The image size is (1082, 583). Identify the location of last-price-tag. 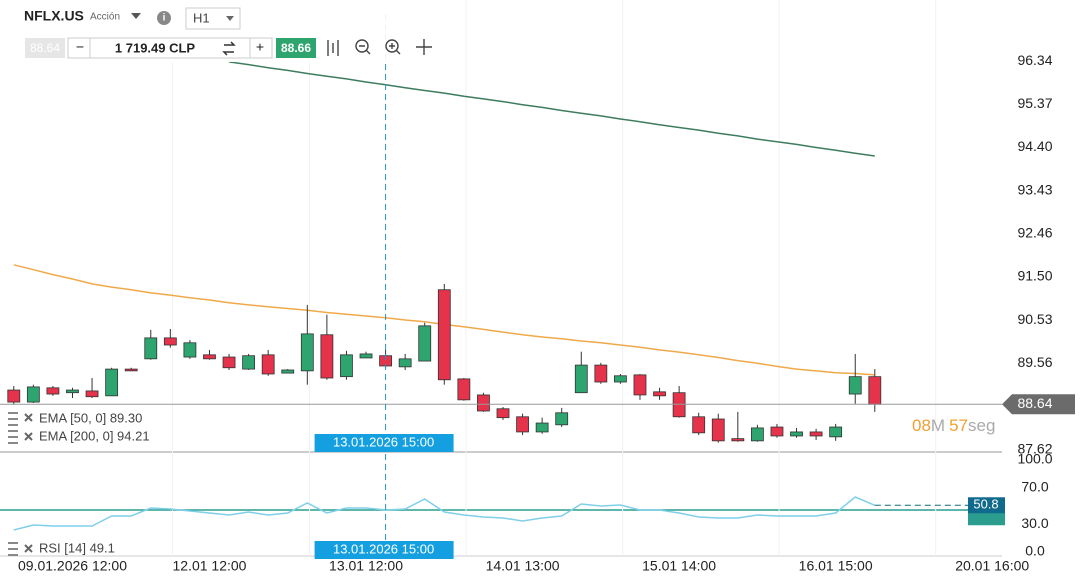
(1038, 404).